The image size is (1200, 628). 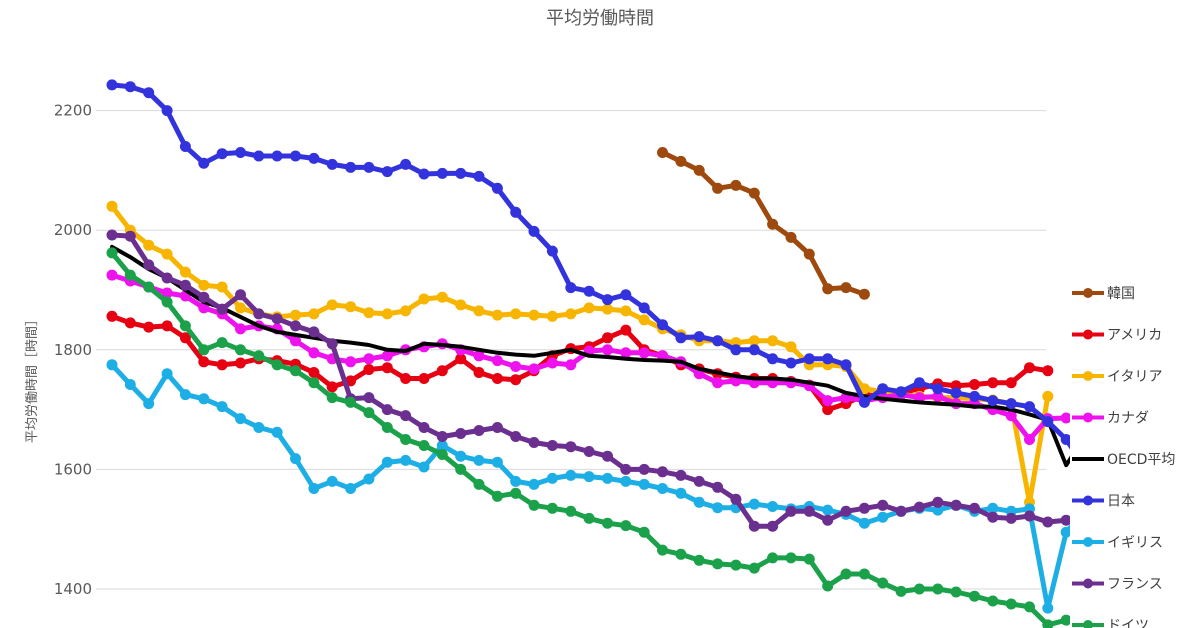 I want to click on legend-label: カナダ, so click(x=1128, y=419).